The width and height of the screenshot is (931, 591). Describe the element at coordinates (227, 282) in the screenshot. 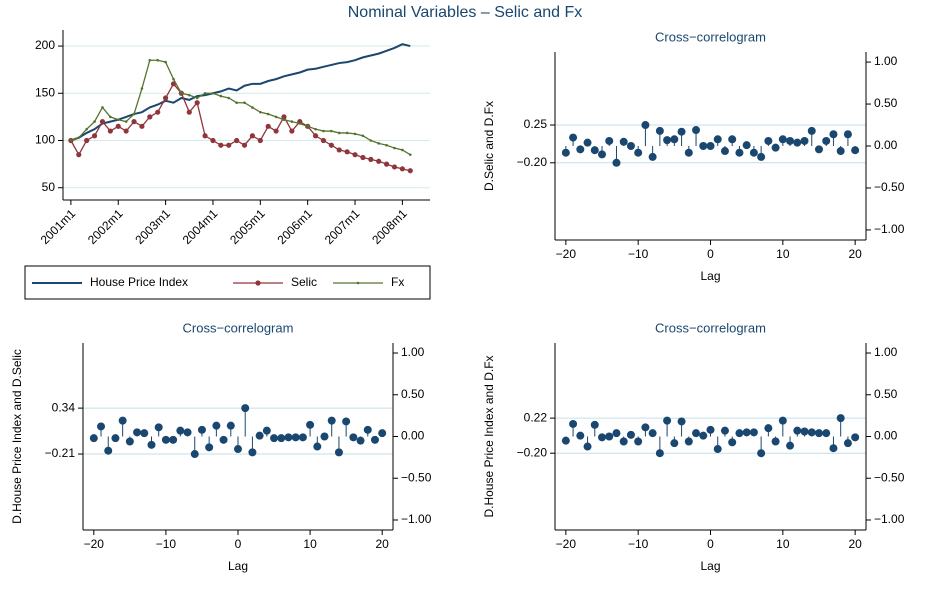

I see `legend: House Price Index Selic Fx` at that location.